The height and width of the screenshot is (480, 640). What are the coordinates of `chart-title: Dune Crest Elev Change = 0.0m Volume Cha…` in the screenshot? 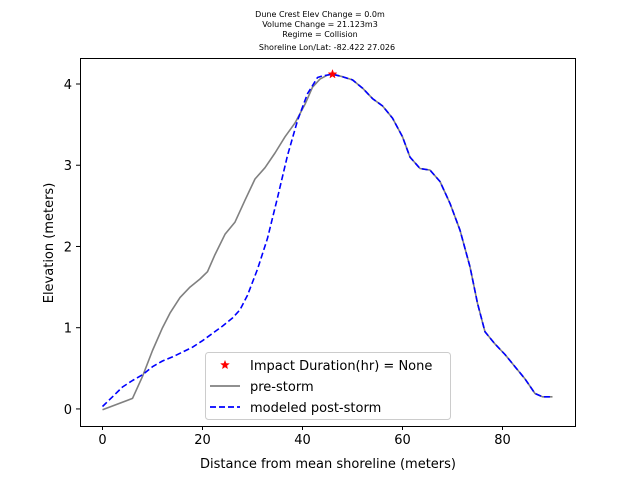 It's located at (325, 31).